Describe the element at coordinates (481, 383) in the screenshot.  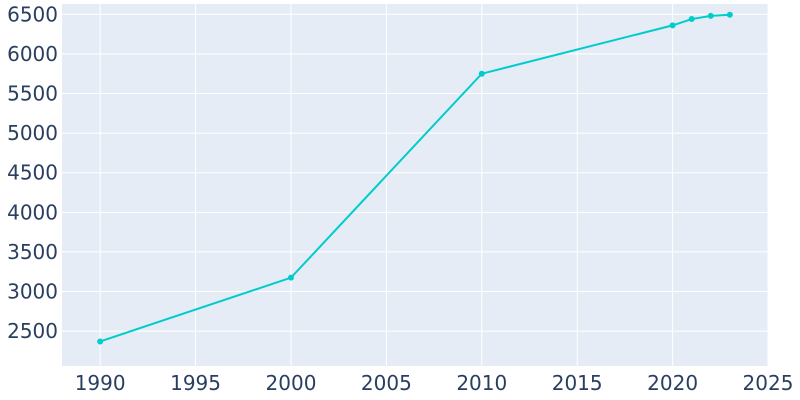
I see `x-tick-label: 2010` at that location.